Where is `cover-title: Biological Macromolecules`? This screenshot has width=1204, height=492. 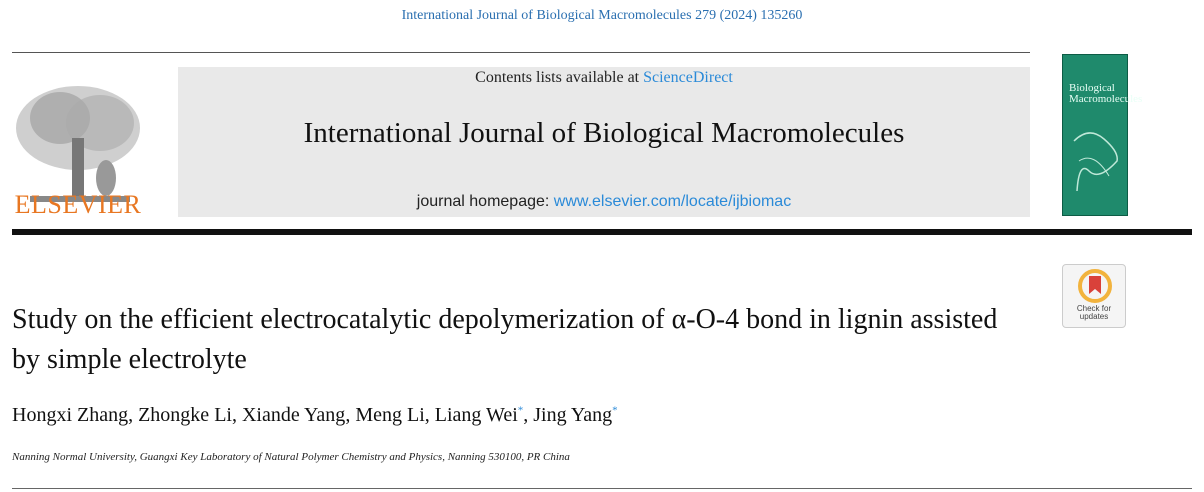 cover-title: Biological Macromolecules is located at coordinates (1106, 93).